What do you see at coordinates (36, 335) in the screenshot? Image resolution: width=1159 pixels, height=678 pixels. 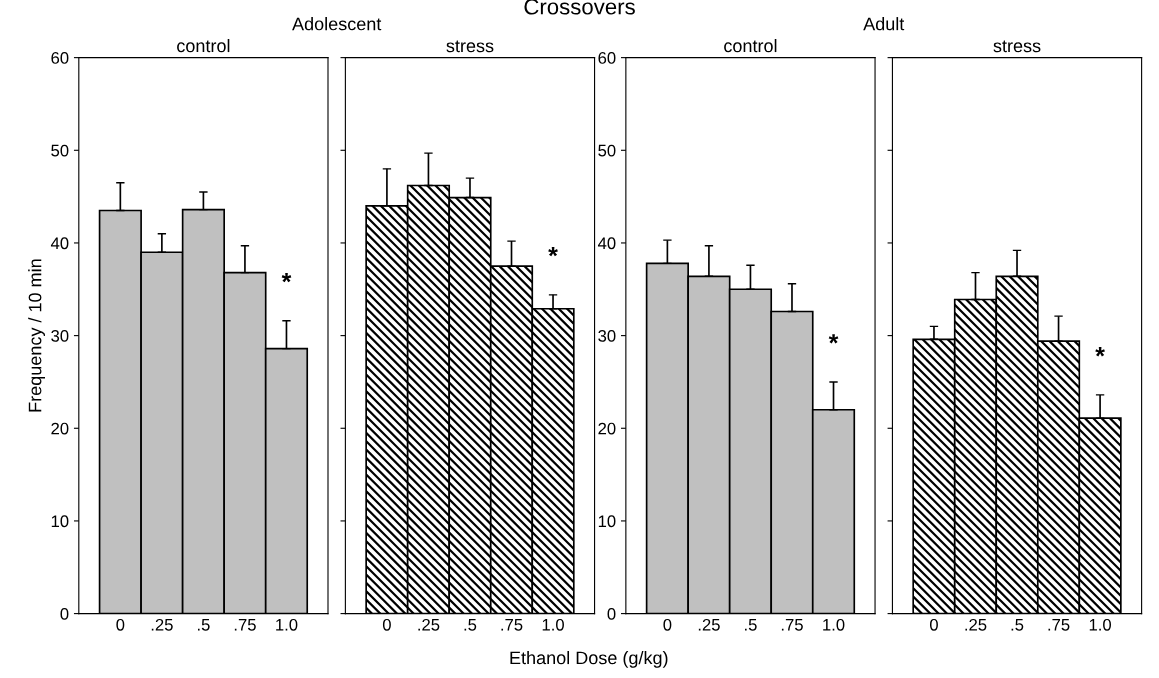 I see `y-axis-title: Frequency / 10 min` at bounding box center [36, 335].